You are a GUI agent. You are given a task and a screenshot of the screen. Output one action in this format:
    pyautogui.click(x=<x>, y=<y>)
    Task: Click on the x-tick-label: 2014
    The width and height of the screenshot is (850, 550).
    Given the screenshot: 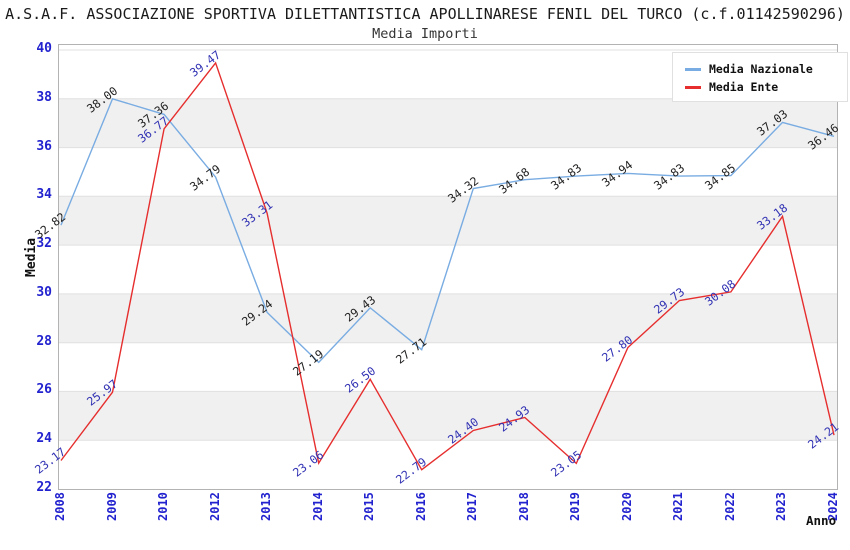 What is the action you would take?
    pyautogui.click(x=317, y=506)
    